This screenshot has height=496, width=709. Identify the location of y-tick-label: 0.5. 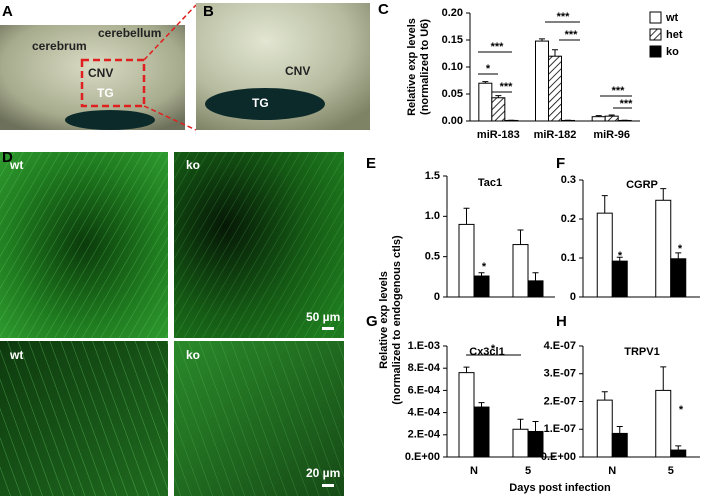
(432, 257).